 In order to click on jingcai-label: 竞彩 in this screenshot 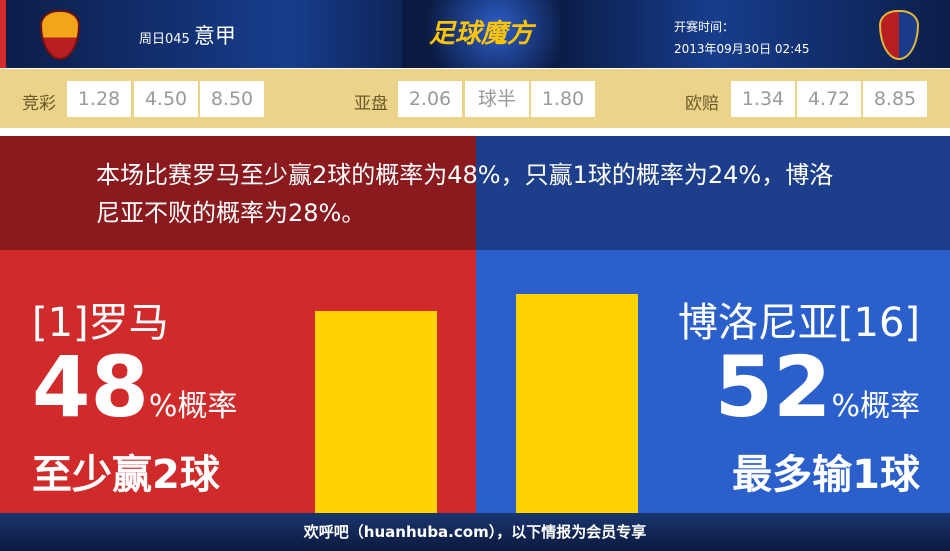, I will do `click(39, 104)`.